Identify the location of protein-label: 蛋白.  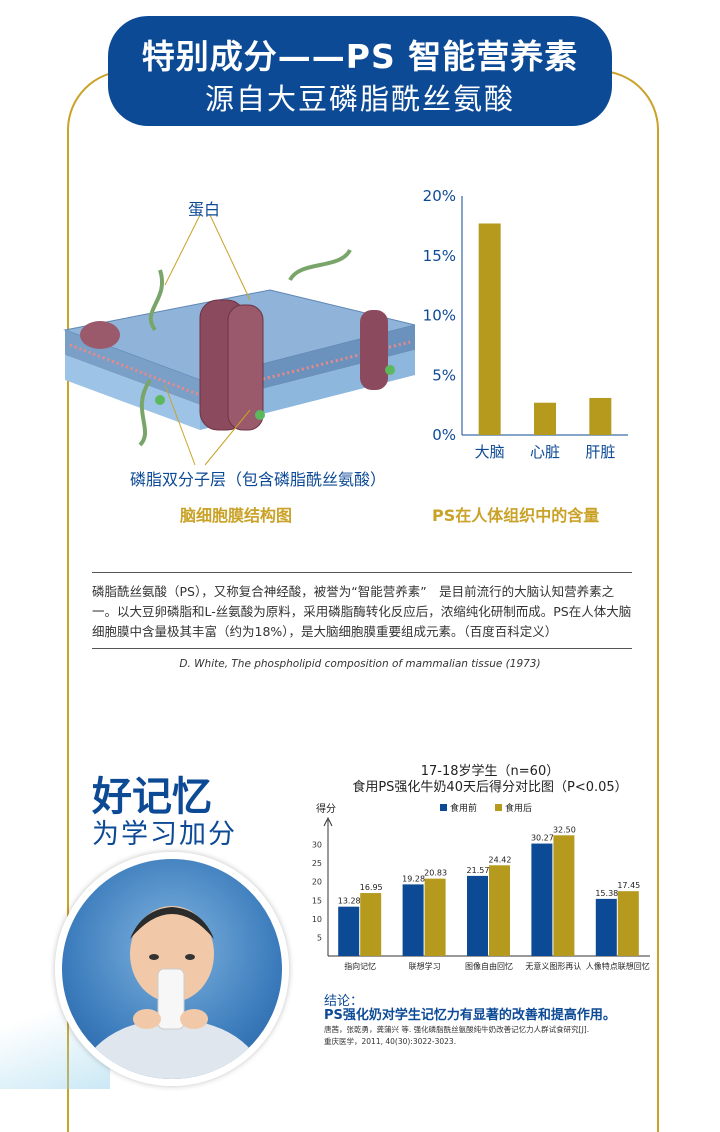
(204, 209).